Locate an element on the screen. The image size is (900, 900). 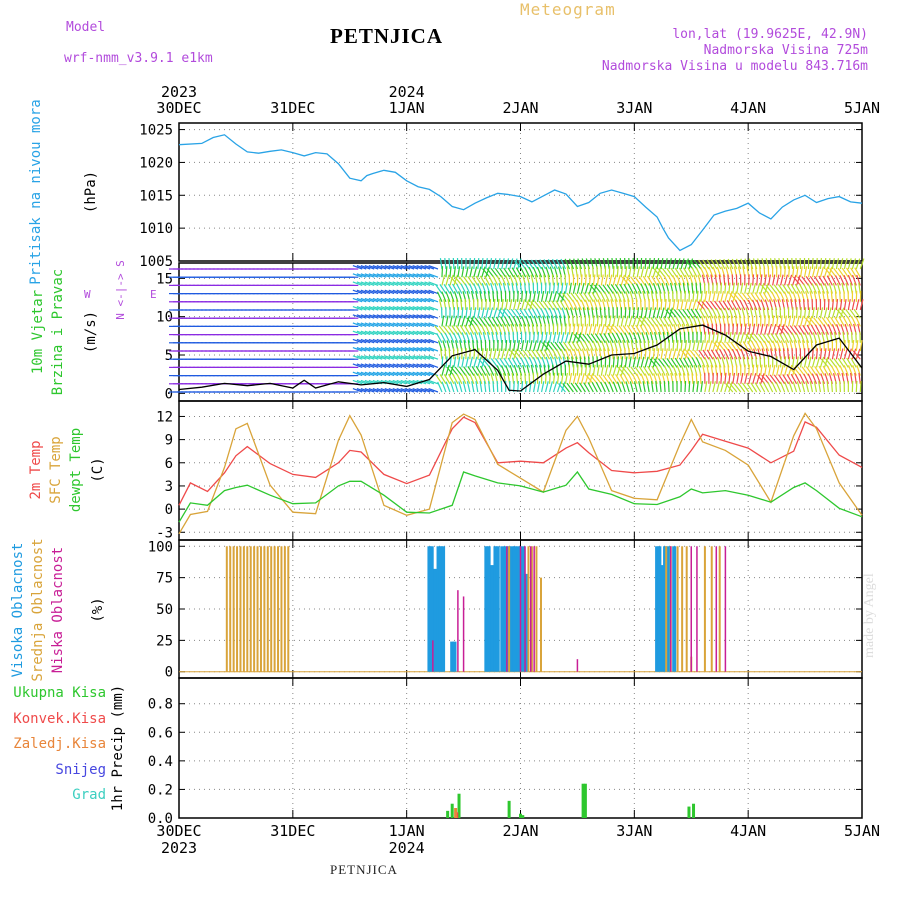
y-tick-label: 1015 is located at coordinates (156, 196).